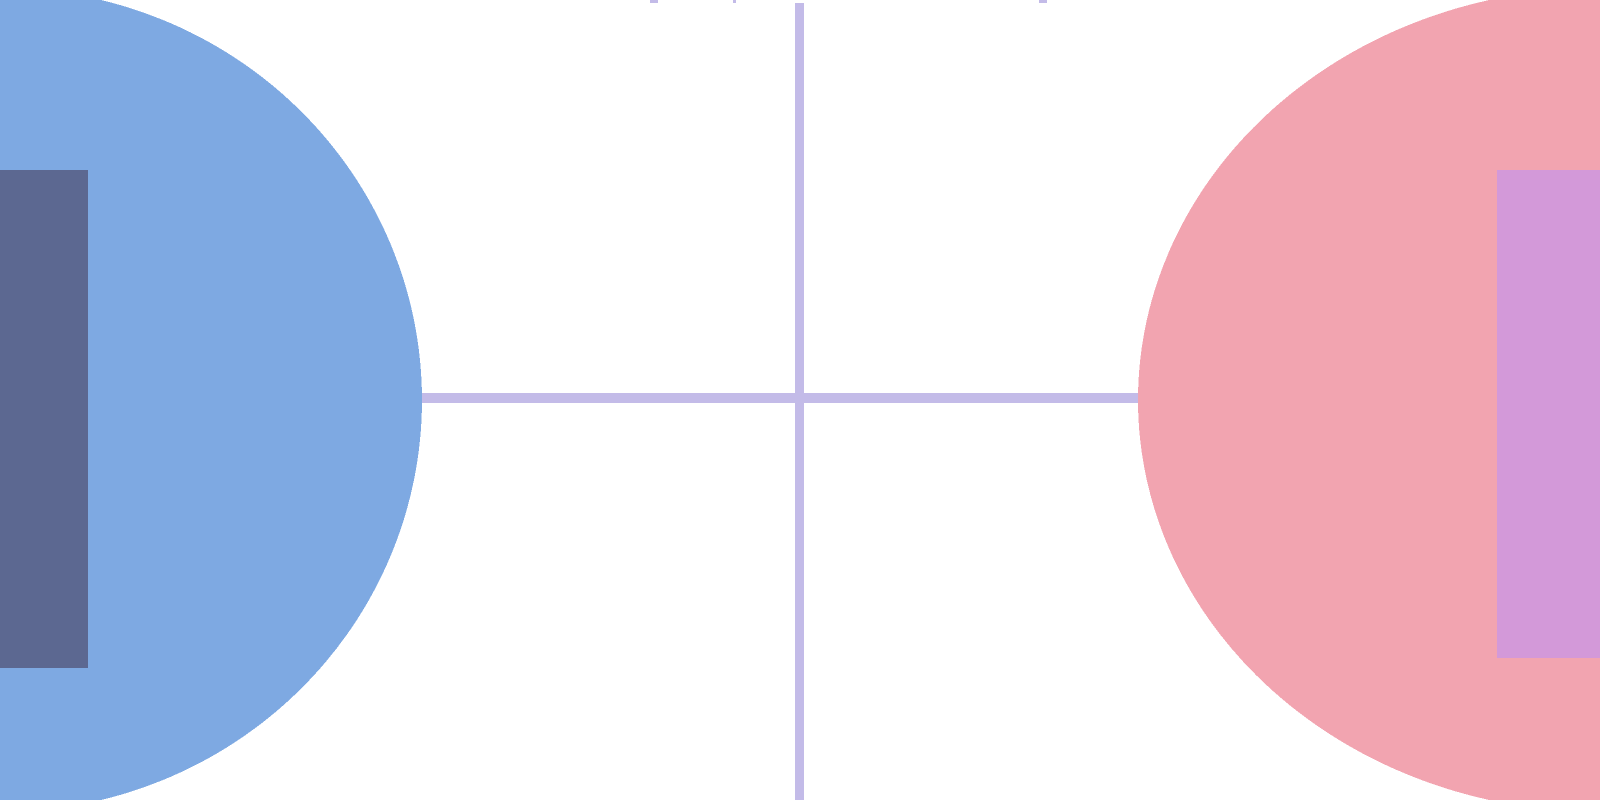 The image size is (1600, 800). I want to click on top-edge-mark-right, so click(1043, 1).